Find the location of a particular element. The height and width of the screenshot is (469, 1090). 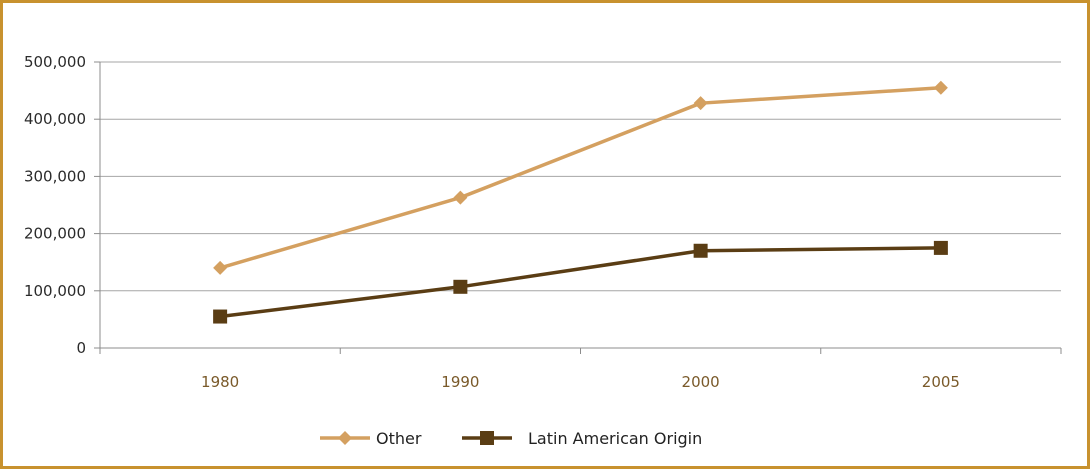

x-tick-label: 2000 is located at coordinates (701, 382).